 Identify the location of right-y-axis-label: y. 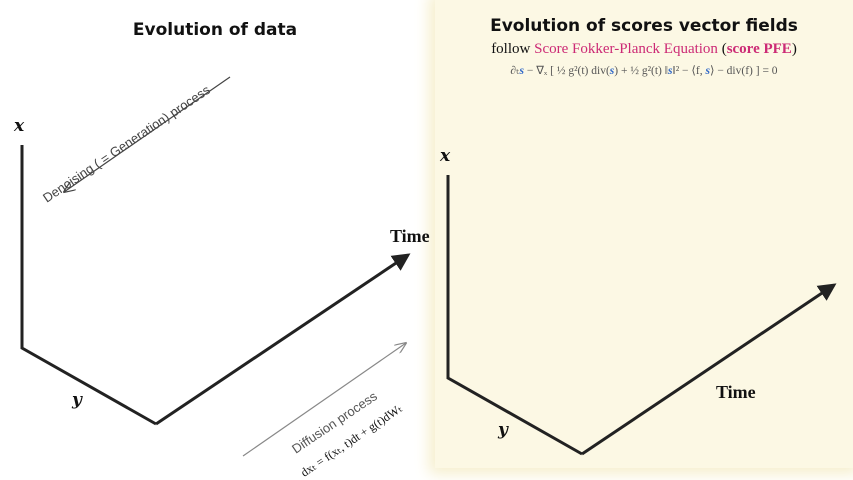
(503, 430).